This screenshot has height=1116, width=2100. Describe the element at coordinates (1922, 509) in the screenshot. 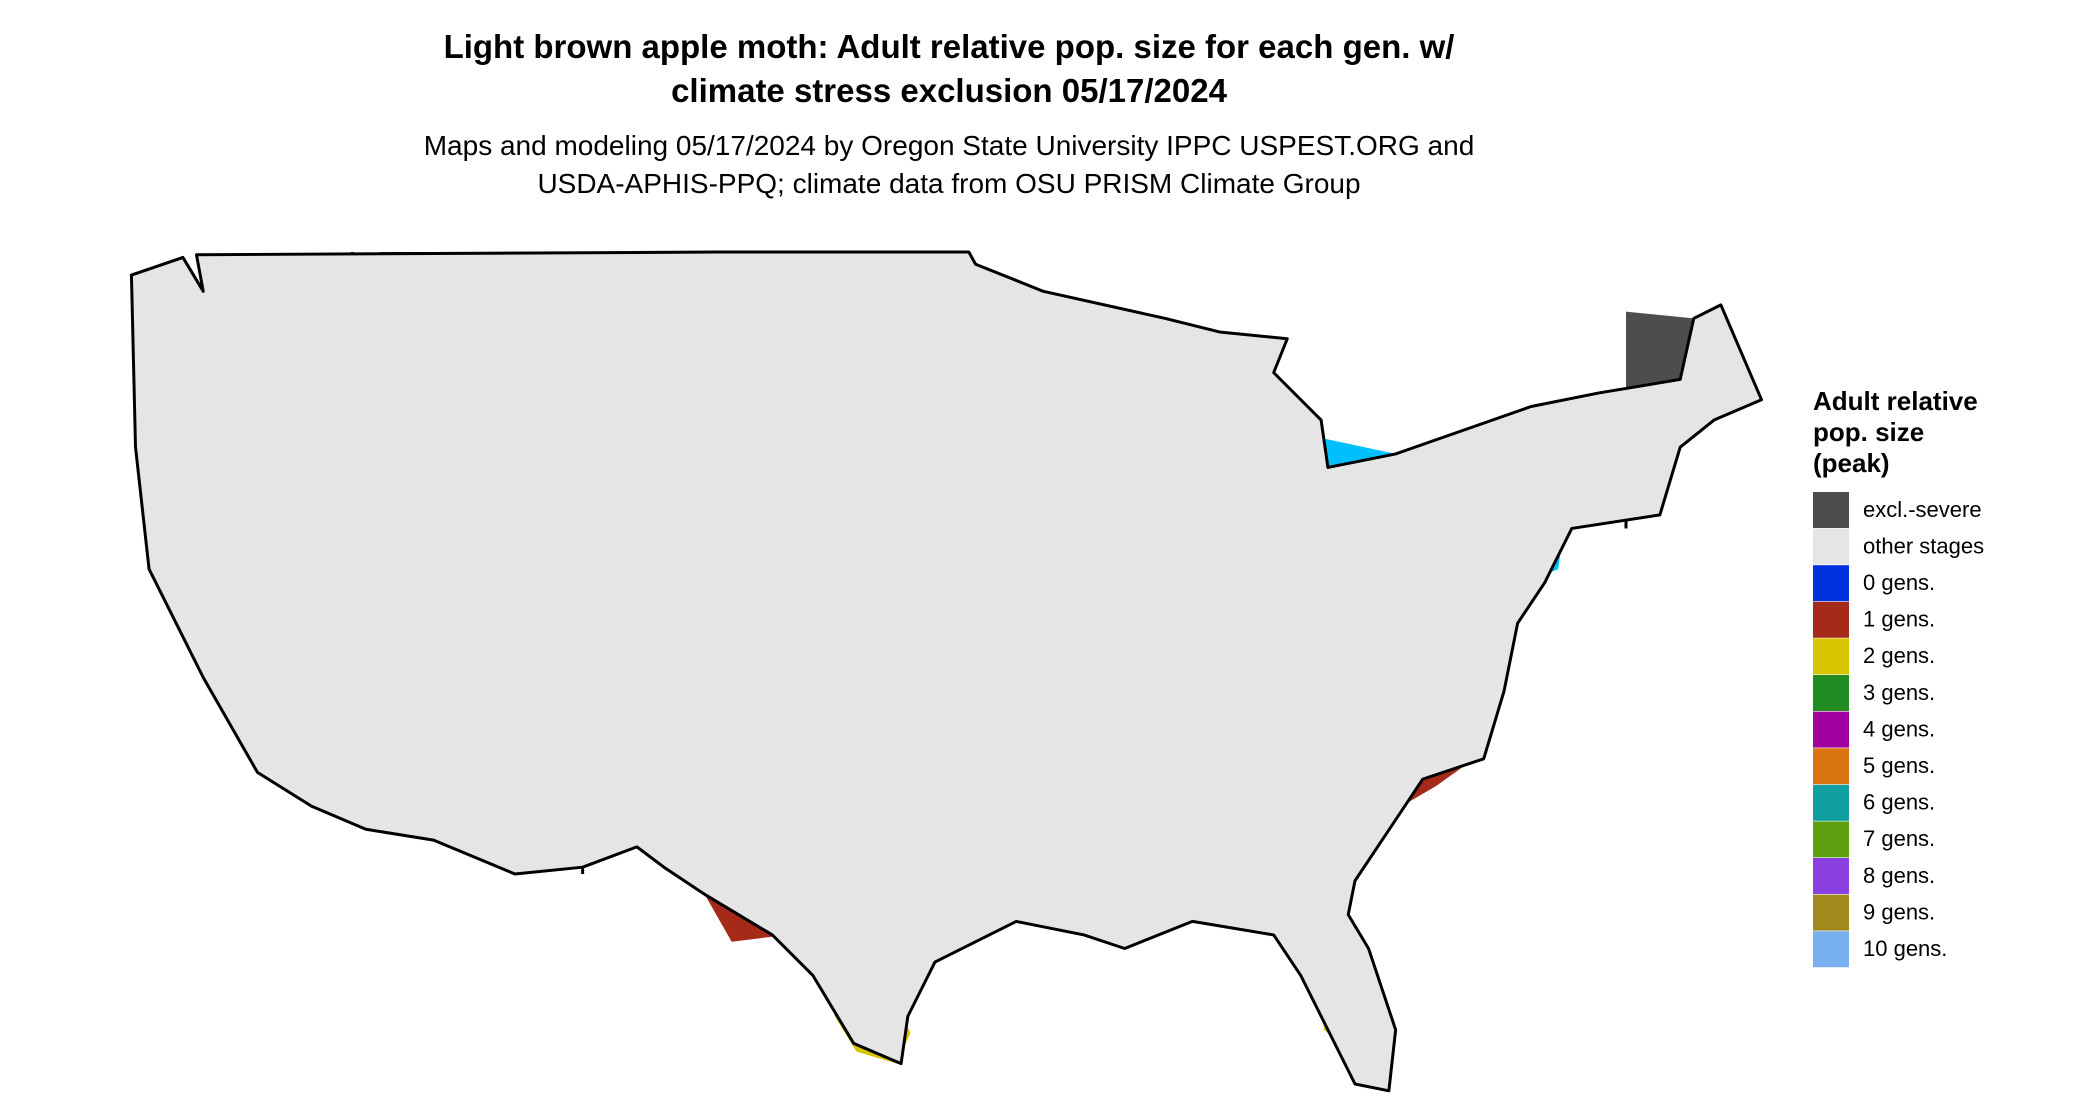

I see `legend-label: excl.-severe` at that location.